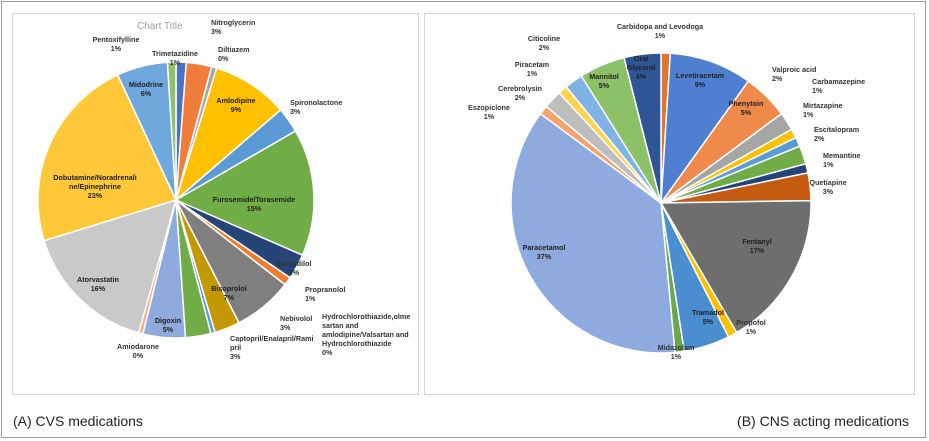 Image resolution: width=929 pixels, height=441 pixels. I want to click on cvs-label-dobutamine-noradrenaline-epinephrine: Dobutamine/Noradrenali ne/Epinephrine 23%, so click(94, 186).